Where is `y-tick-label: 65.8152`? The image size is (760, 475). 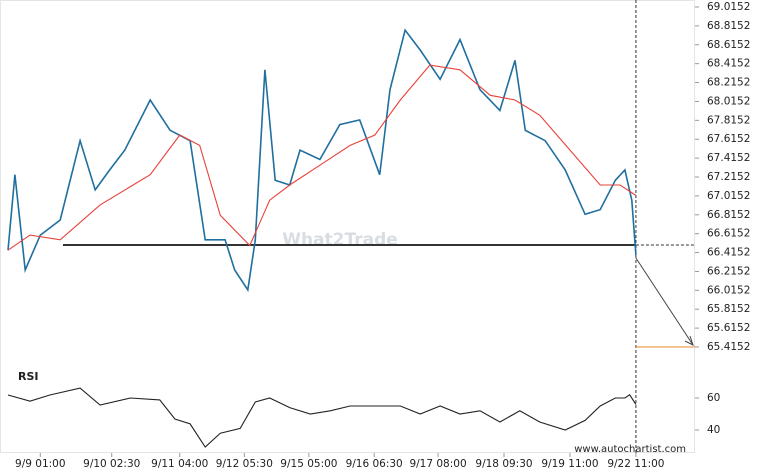
y-tick-label: 65.8152 is located at coordinates (728, 309).